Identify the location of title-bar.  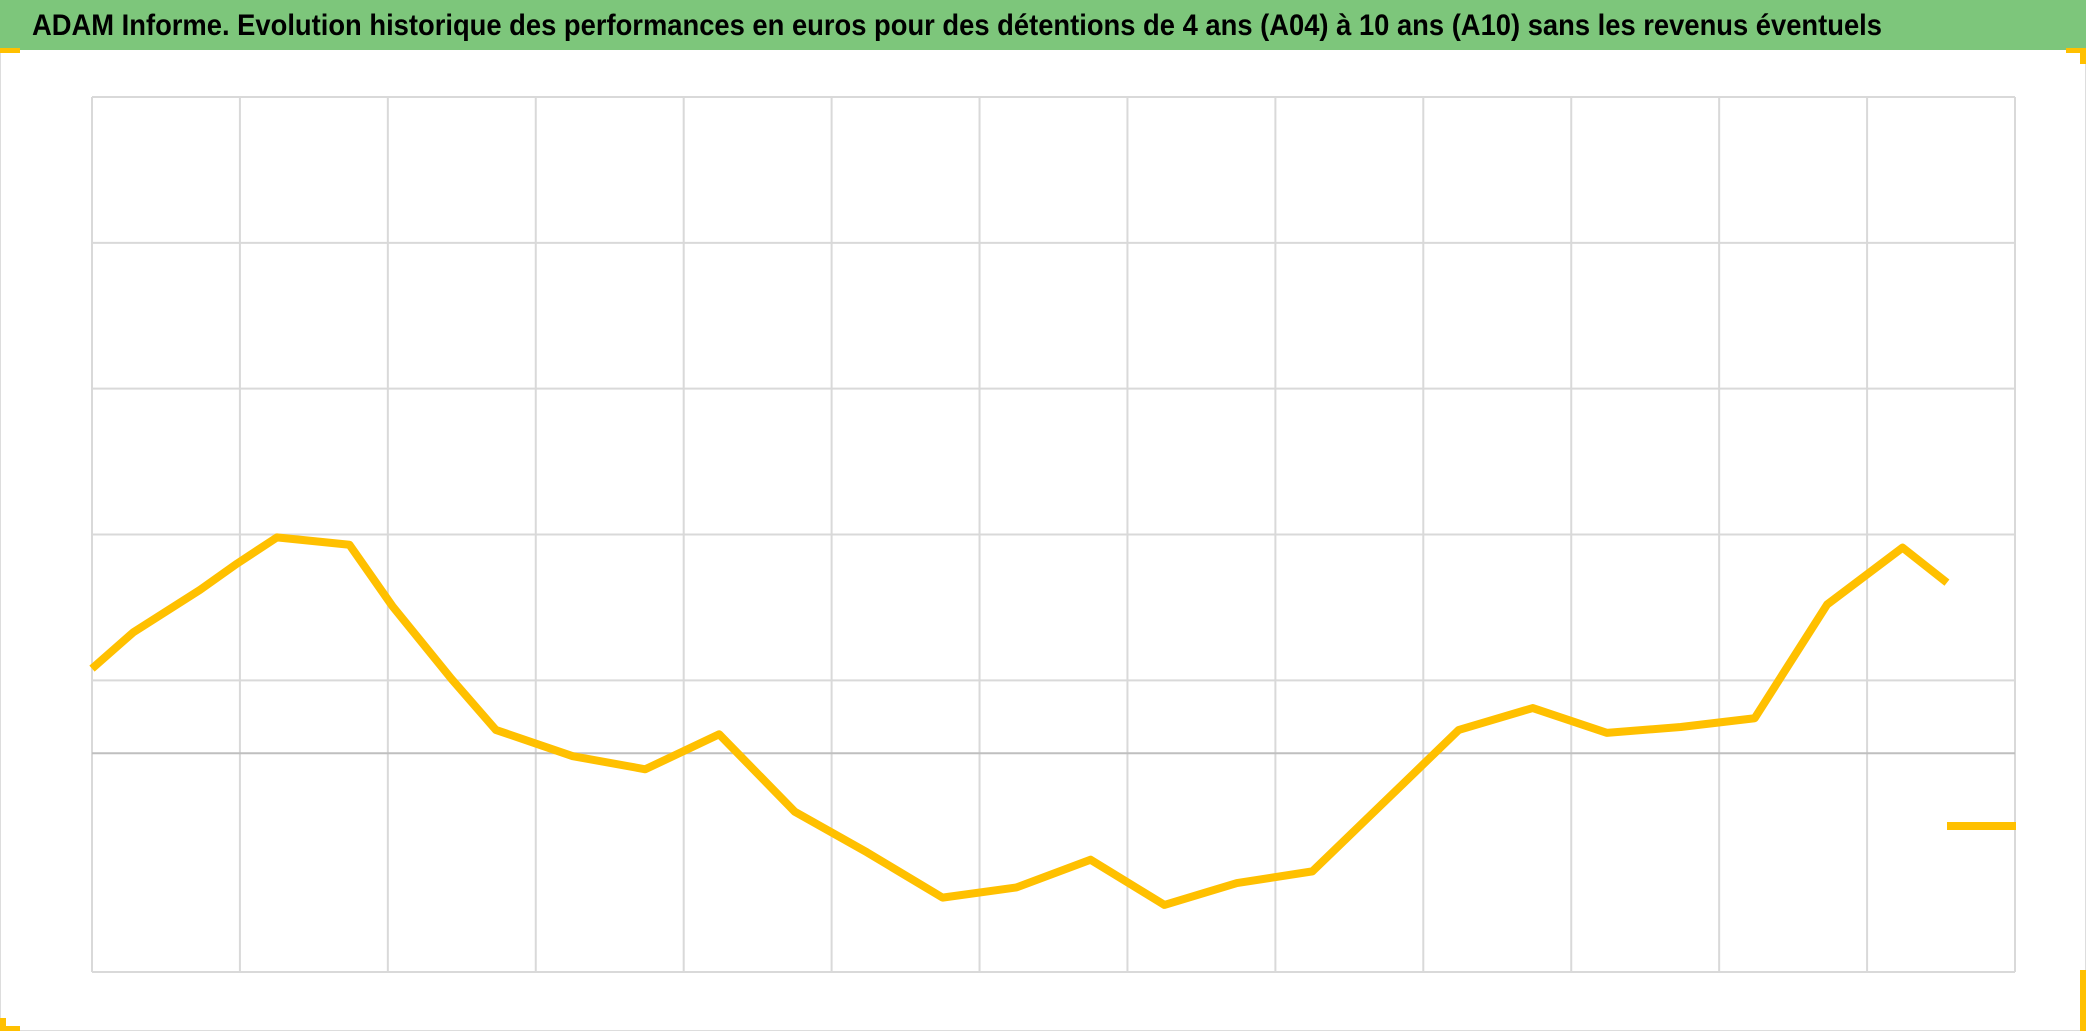
(1043, 25).